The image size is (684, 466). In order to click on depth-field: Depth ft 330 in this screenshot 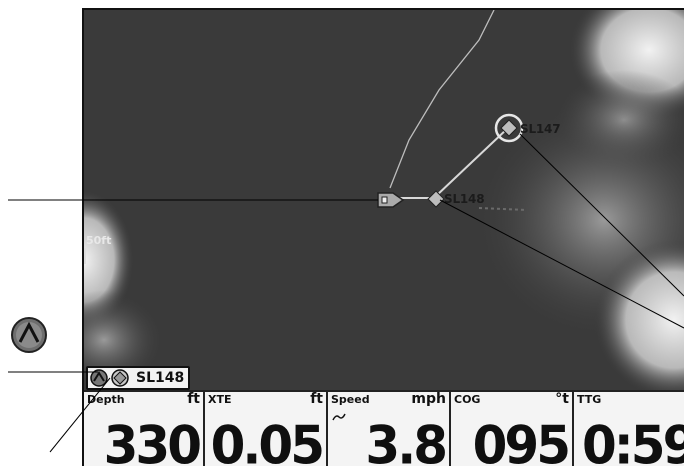, I will do `click(144, 429)`.